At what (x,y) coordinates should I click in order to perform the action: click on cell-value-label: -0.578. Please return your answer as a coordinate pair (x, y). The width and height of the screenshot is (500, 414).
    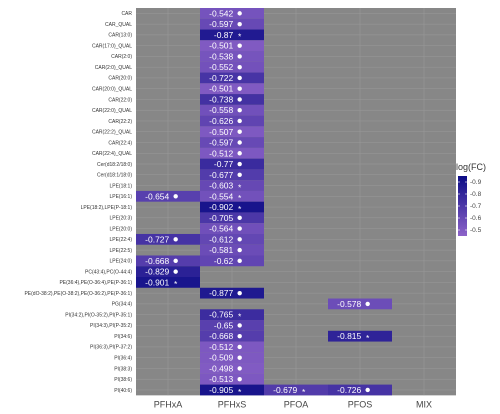
    Looking at the image, I should click on (349, 304).